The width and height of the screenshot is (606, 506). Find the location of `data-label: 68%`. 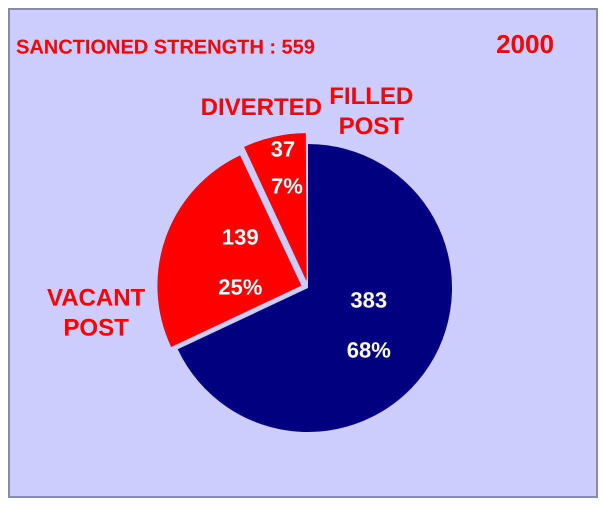

data-label: 68% is located at coordinates (368, 350).